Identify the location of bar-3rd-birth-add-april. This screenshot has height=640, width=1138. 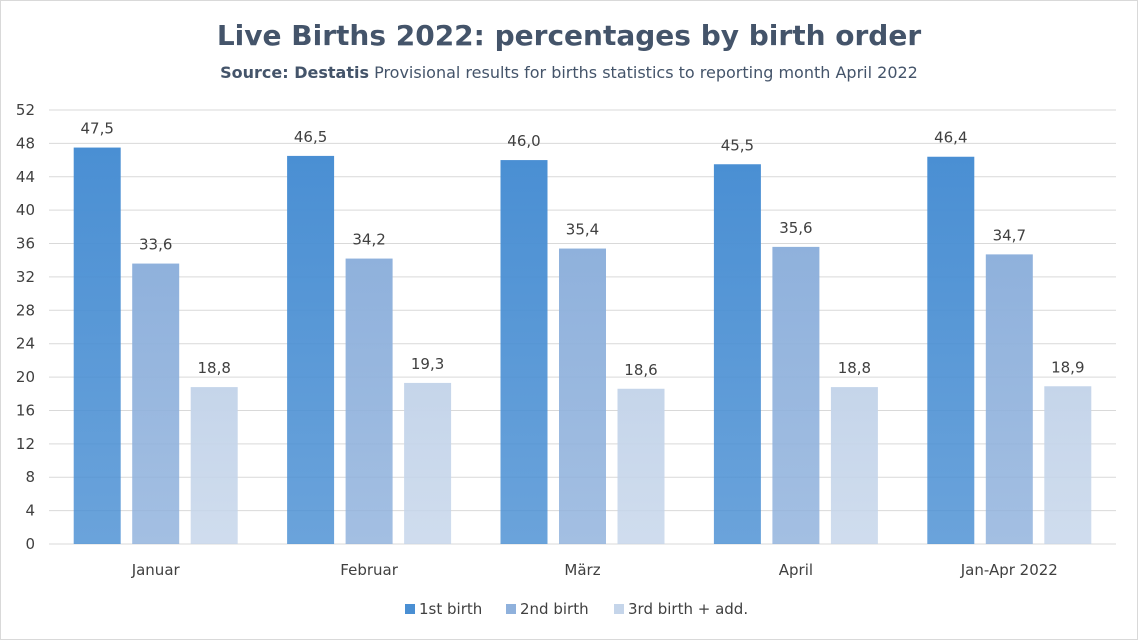
(854, 465).